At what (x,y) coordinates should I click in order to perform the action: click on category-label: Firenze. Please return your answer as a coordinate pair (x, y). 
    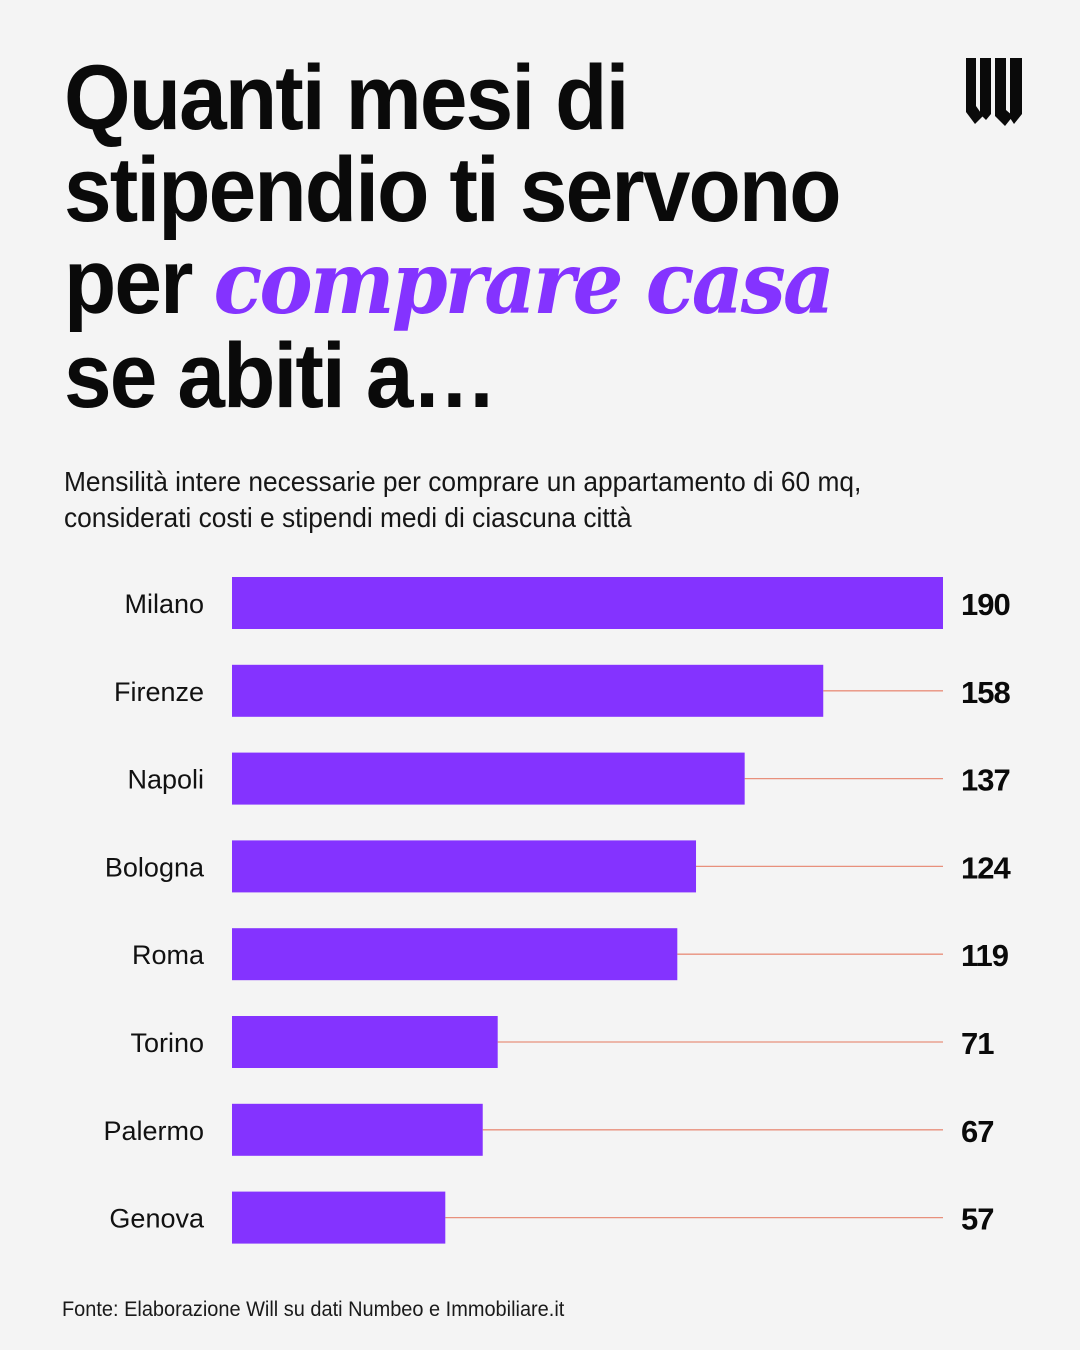
    Looking at the image, I should click on (159, 692).